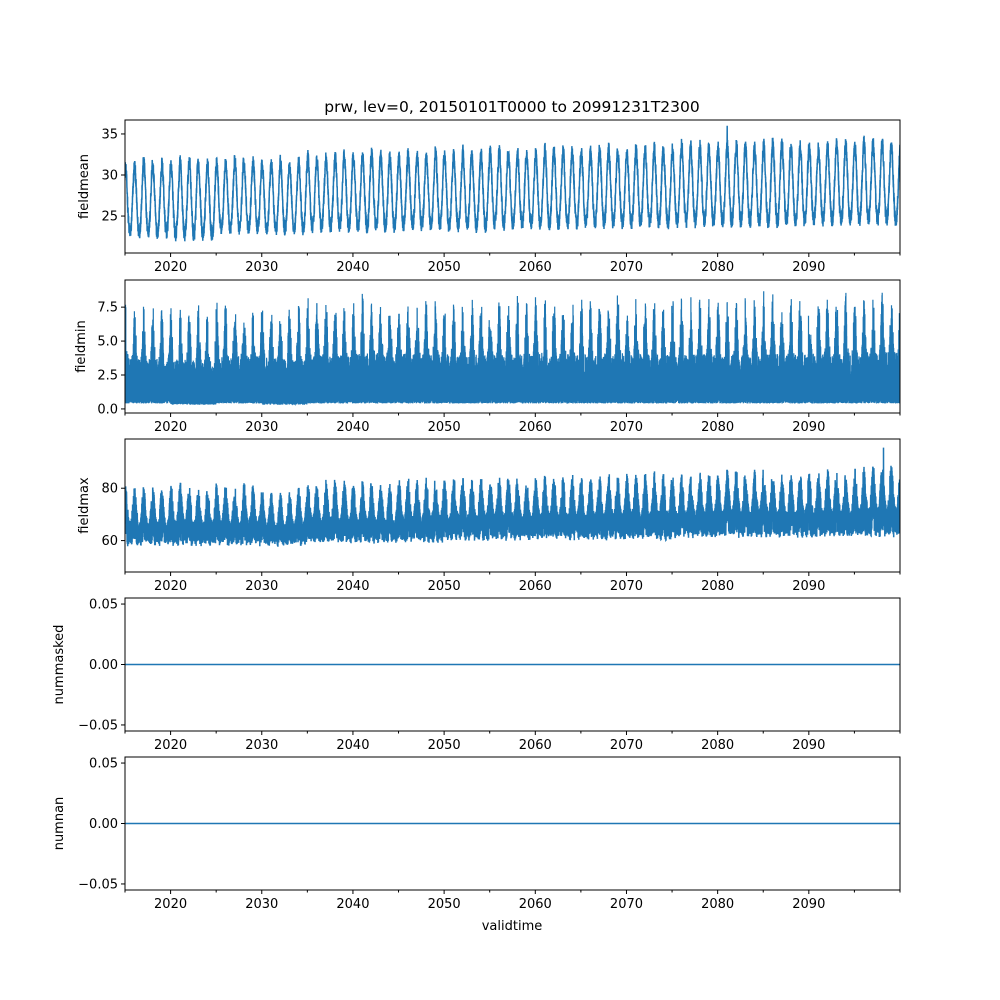 This screenshot has width=1000, height=1000. What do you see at coordinates (107, 409) in the screenshot?
I see `y-tick-label: 0.0` at bounding box center [107, 409].